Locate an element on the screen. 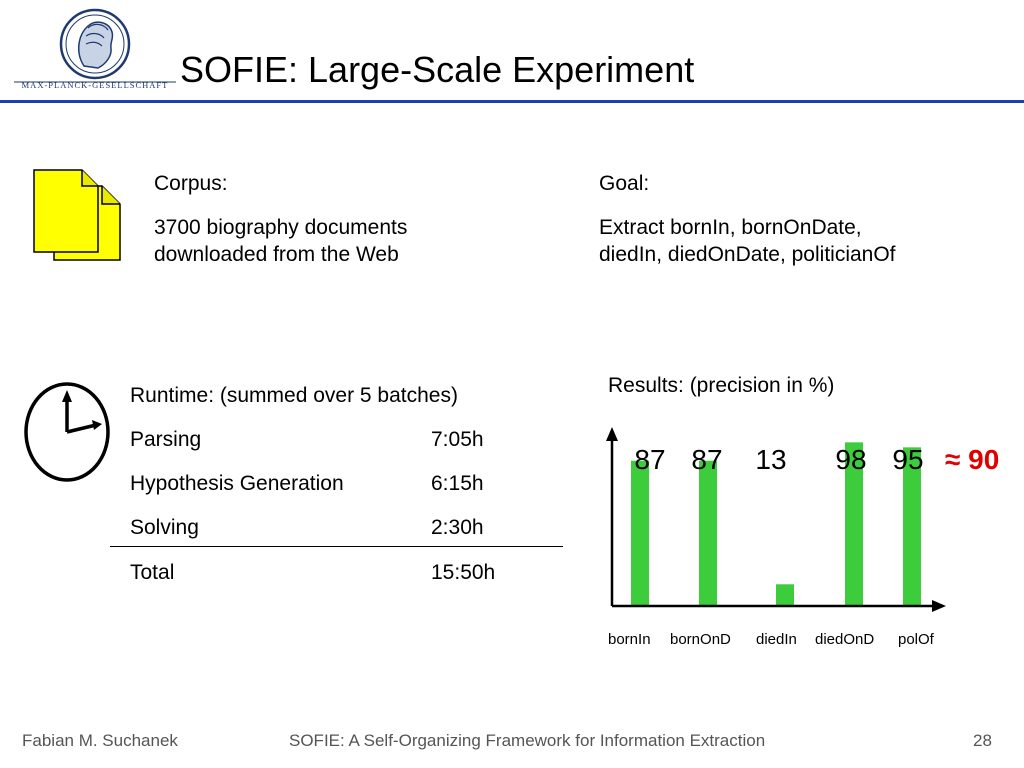  footer-author: Fabian M. Suchanek is located at coordinates (100, 740).